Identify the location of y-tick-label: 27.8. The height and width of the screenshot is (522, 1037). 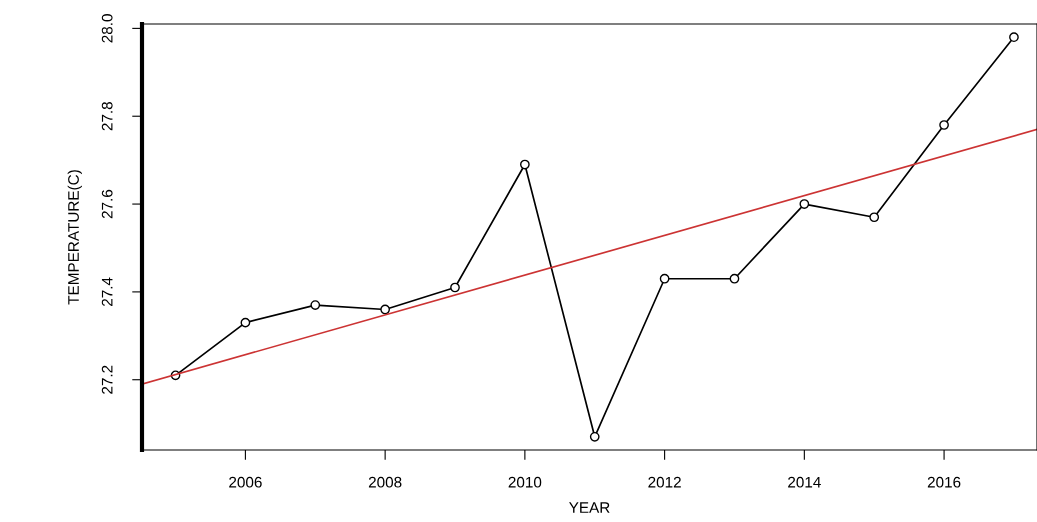
(107, 116).